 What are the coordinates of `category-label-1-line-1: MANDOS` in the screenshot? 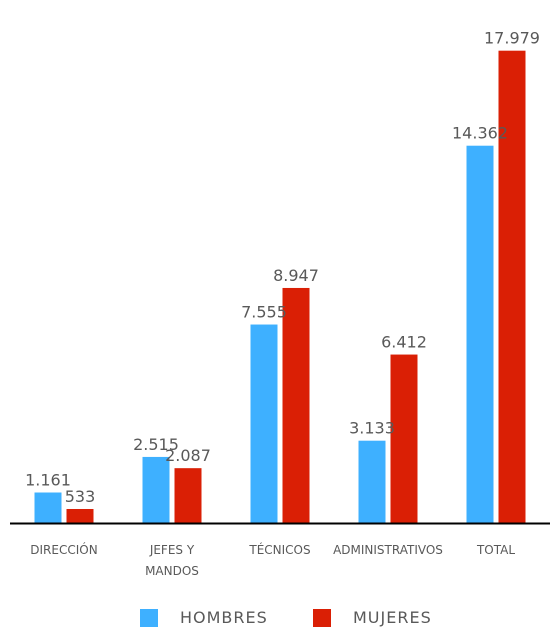 It's located at (172, 571).